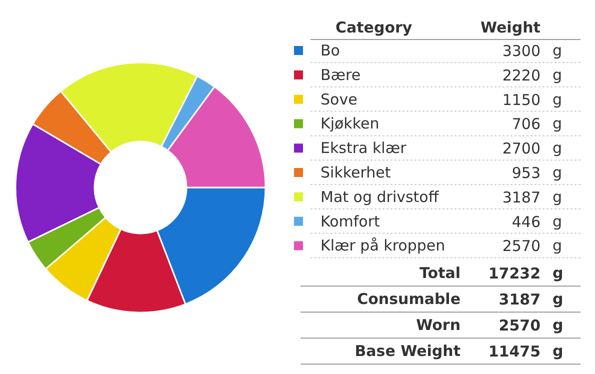 This screenshot has width=595, height=374. I want to click on legend-label: Sikkerhet, so click(355, 173).